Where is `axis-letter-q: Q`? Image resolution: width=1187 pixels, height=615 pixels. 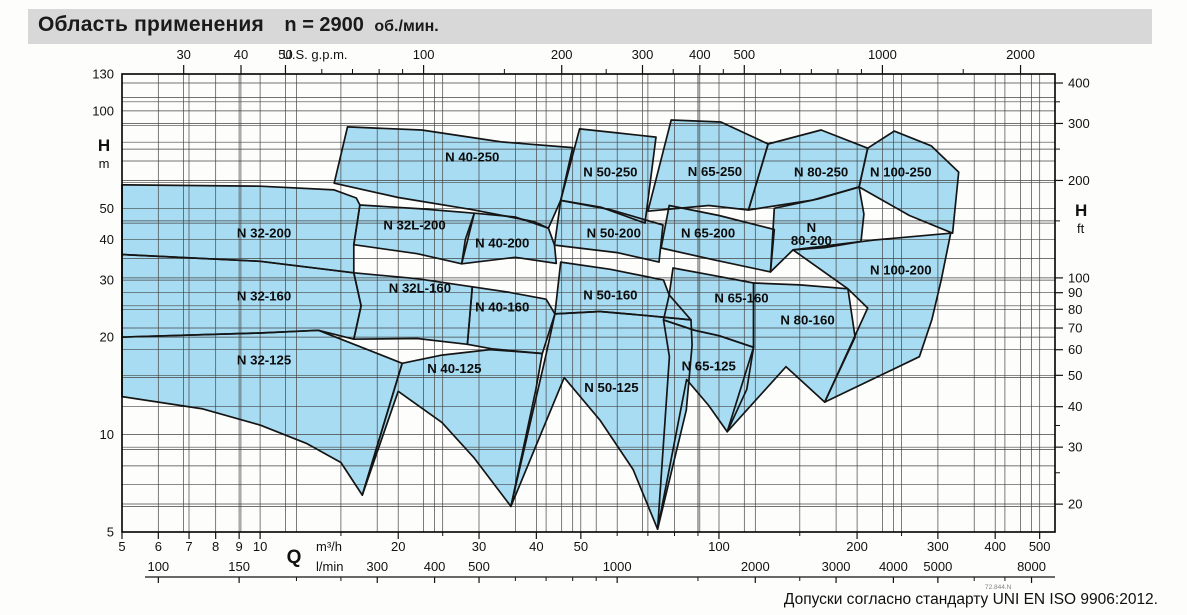 axis-letter-q: Q is located at coordinates (294, 557).